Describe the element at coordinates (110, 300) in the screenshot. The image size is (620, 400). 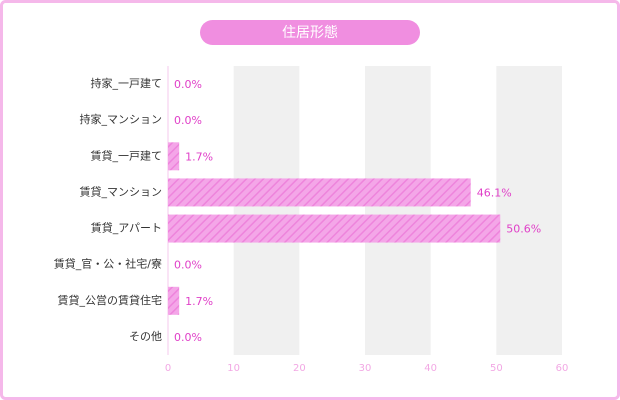
I see `y-tick-label: 賃貸_公営の賃貸住宅` at that location.